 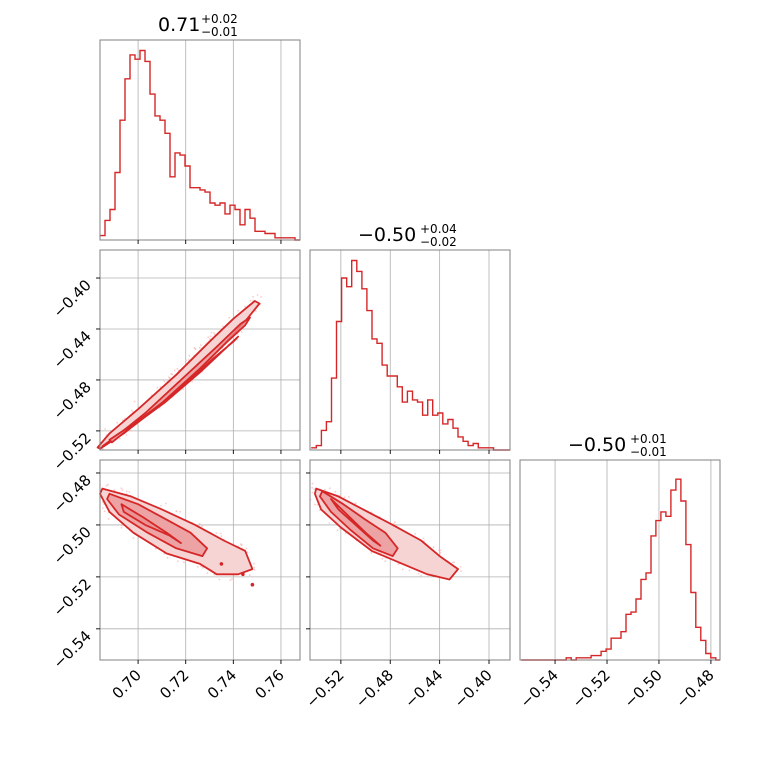 I want to click on x-tick-labels: 0.70 0.72 0.74 0.76, so click(x=198, y=684).